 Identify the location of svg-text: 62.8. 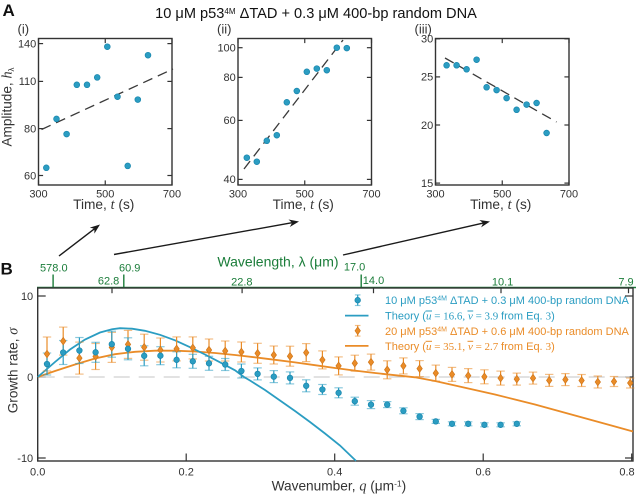
(108, 281).